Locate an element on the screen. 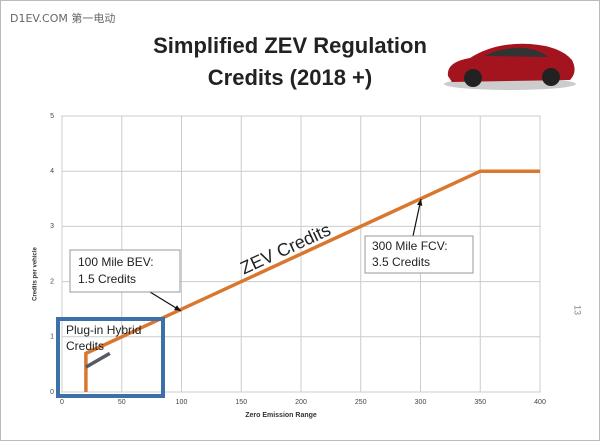 Image resolution: width=600 pixels, height=446 pixels. y-tick-label: 1 is located at coordinates (52, 337).